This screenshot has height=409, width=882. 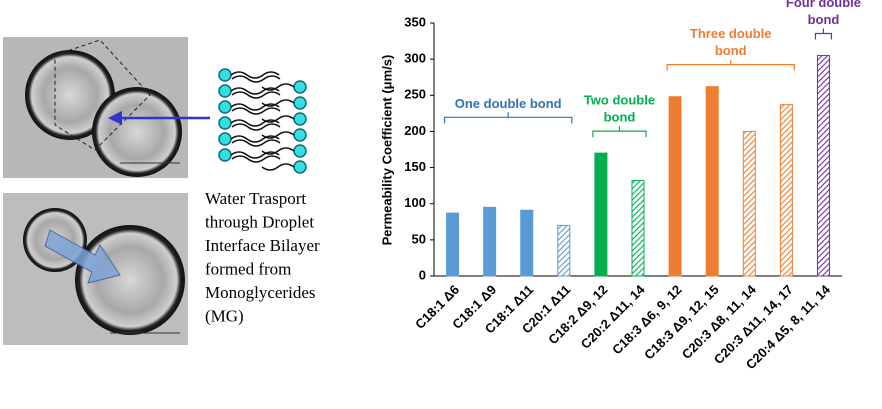 What do you see at coordinates (619, 100) in the screenshot?
I see `group-label: Two double` at bounding box center [619, 100].